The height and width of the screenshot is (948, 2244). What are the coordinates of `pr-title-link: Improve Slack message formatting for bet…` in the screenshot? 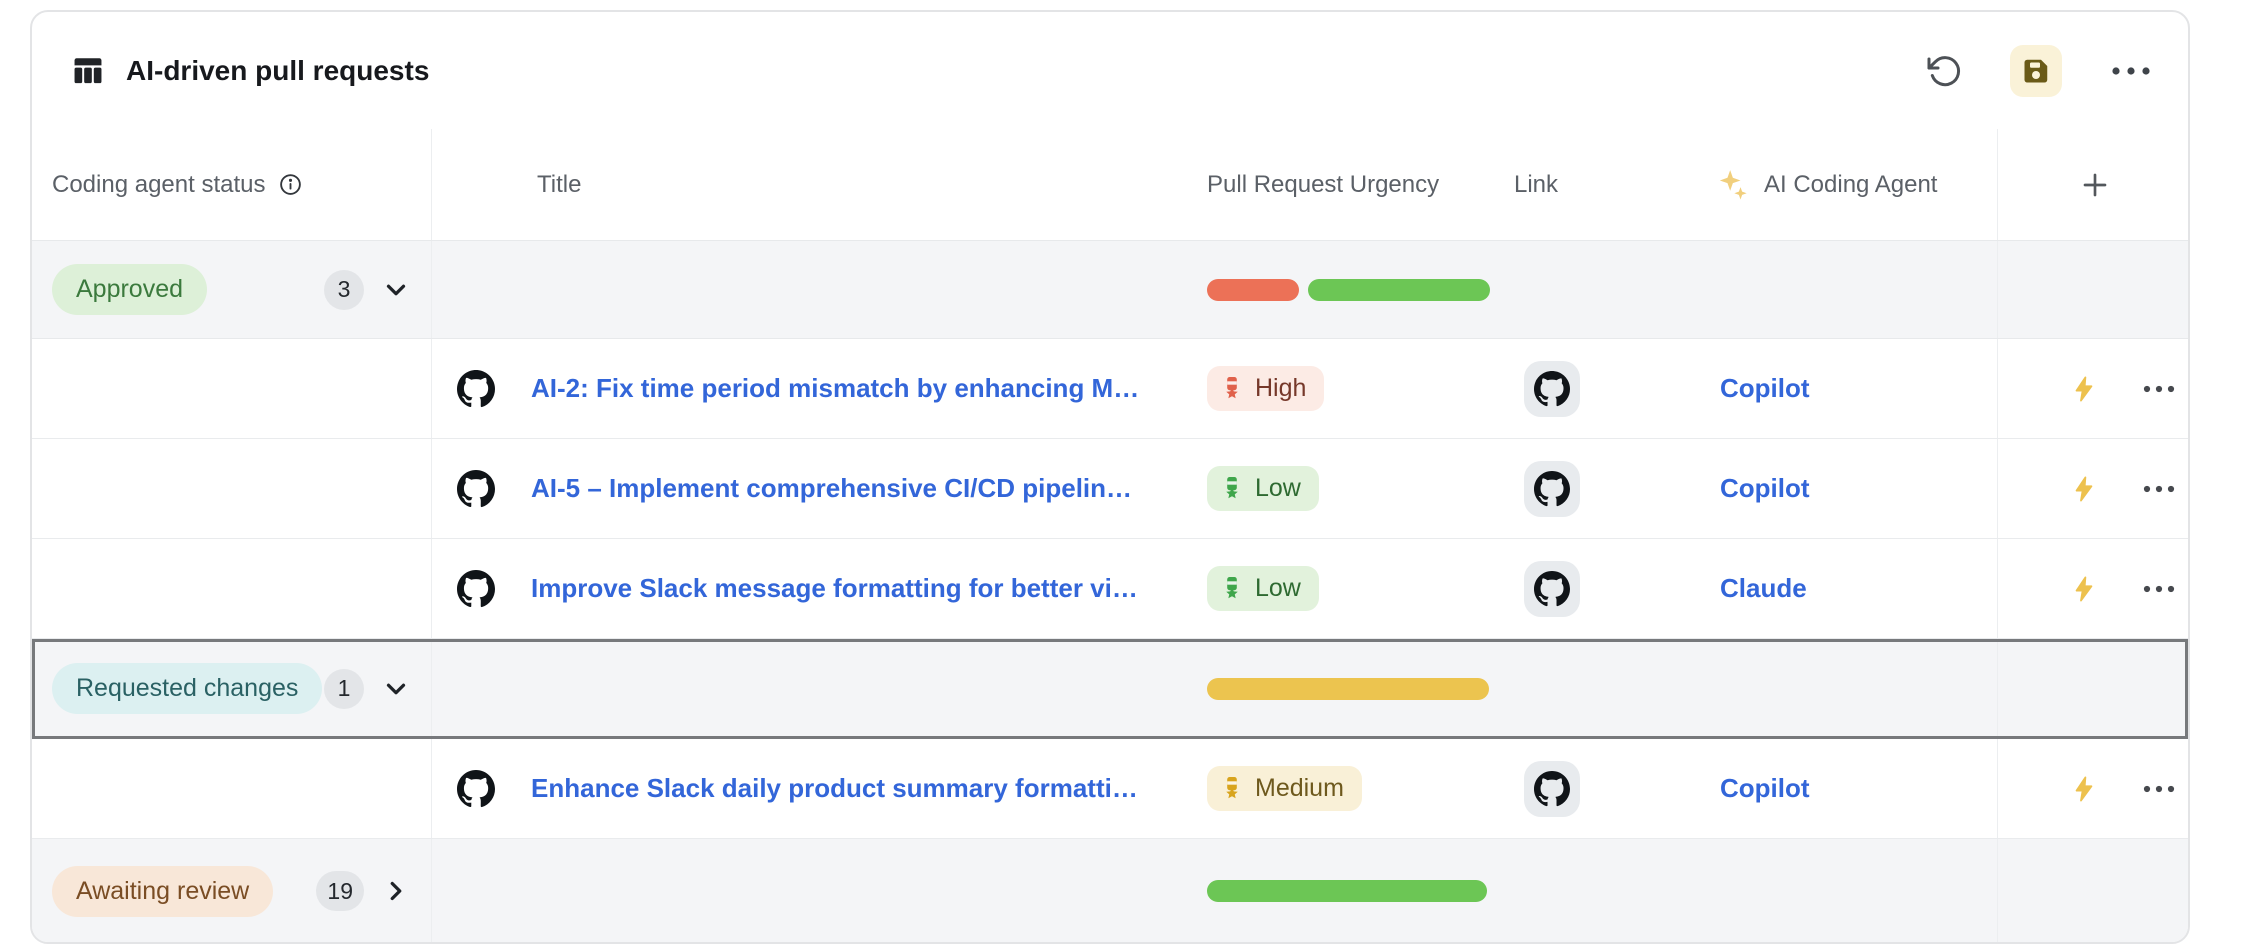 It's located at (834, 588).